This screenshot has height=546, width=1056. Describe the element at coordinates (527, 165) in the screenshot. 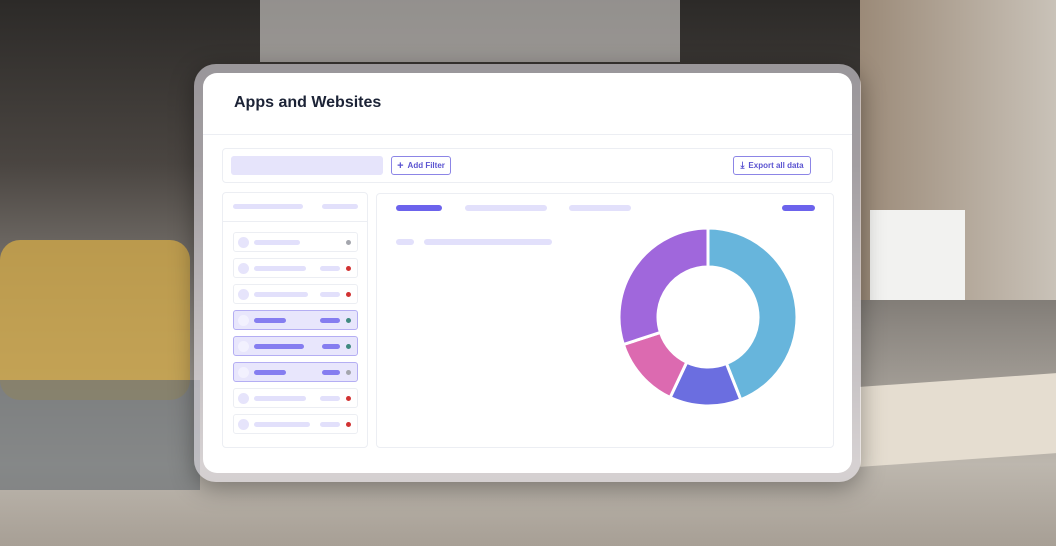

I see `toolbar: + Add Filter ⤓ Export all data` at that location.